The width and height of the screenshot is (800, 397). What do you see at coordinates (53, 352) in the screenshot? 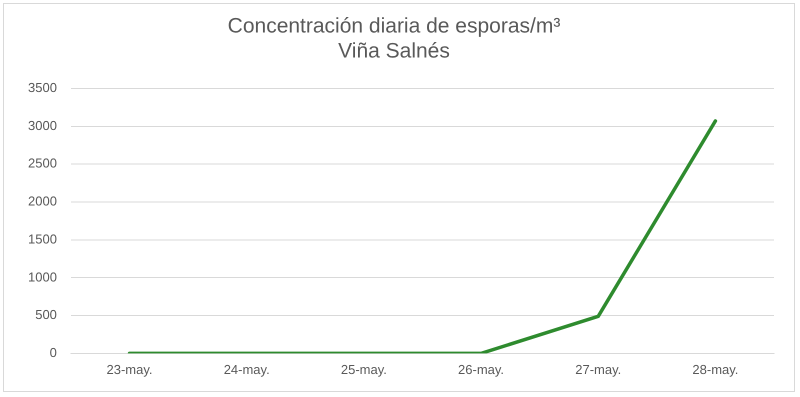
I see `y-tick-label: 0` at bounding box center [53, 352].